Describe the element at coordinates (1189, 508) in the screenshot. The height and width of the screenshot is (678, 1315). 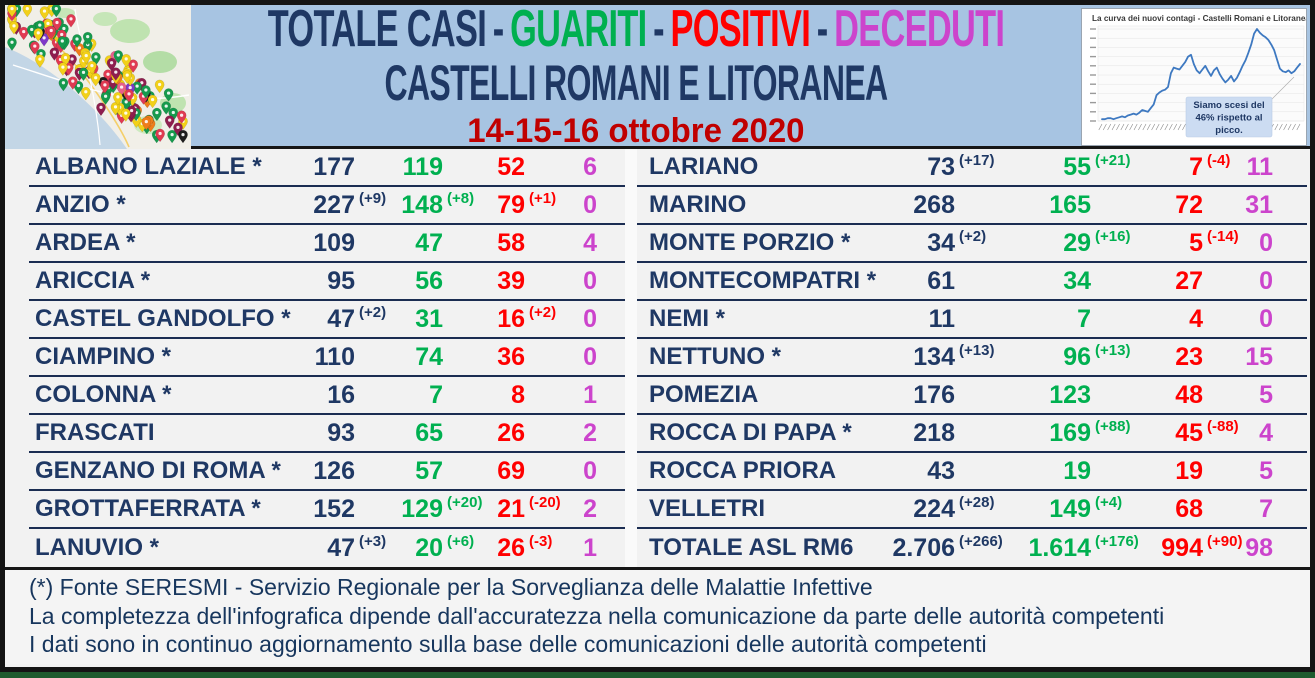
I see `positivi-value: 68` at that location.